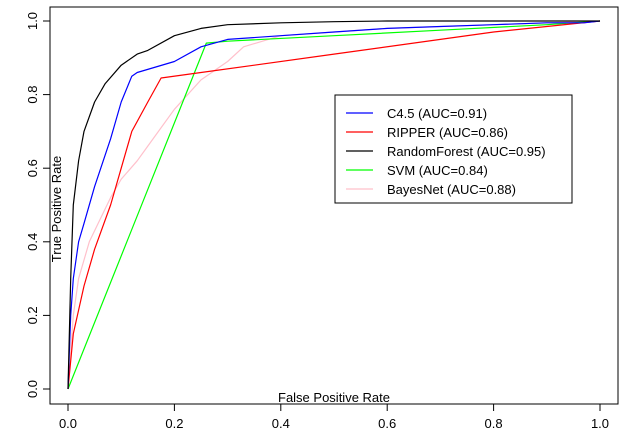 This screenshot has width=624, height=438. Describe the element at coordinates (387, 423) in the screenshot. I see `x-tick-label: 0.6` at that location.